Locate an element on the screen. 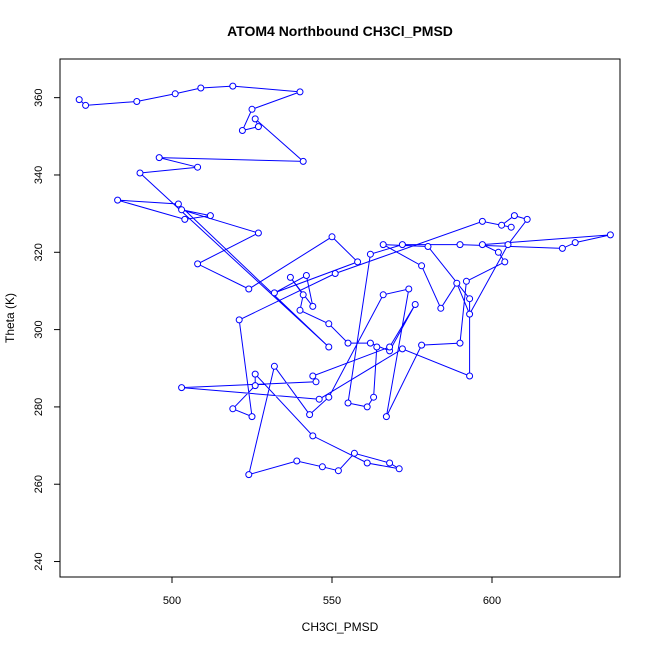  y-tick-label: 320 is located at coordinates (39, 252).